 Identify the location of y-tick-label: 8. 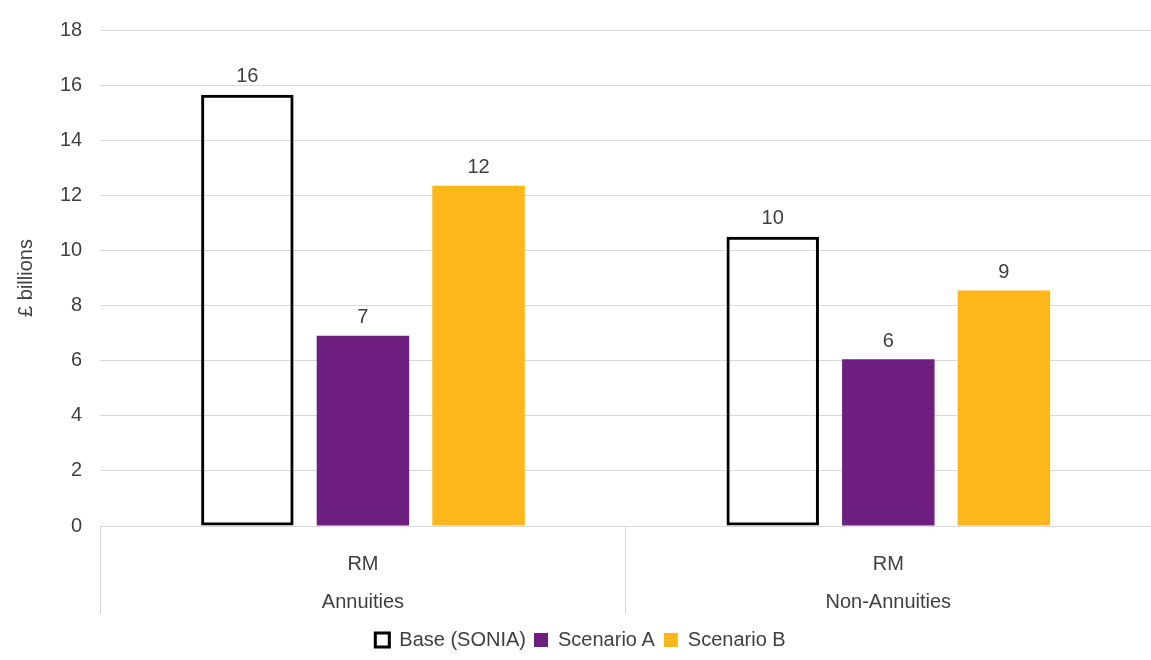
(77, 304).